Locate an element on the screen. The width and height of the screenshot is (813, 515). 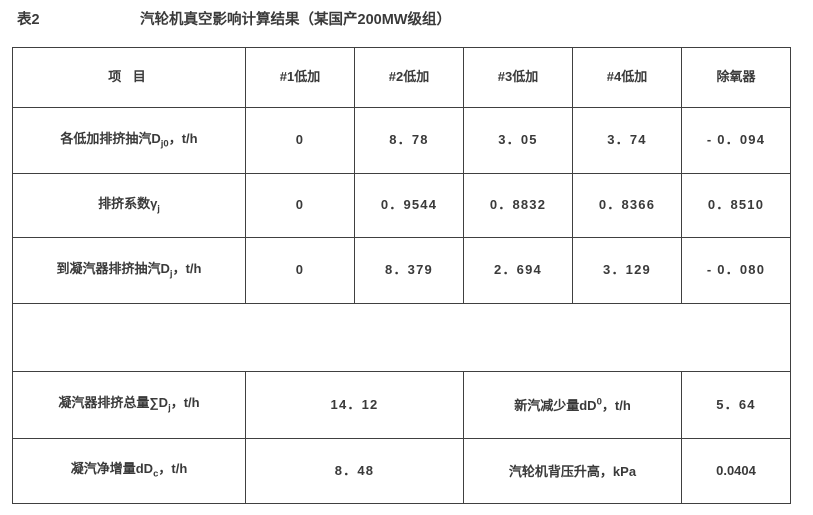
header-cell-heater-1: #1低加 is located at coordinates (300, 77).